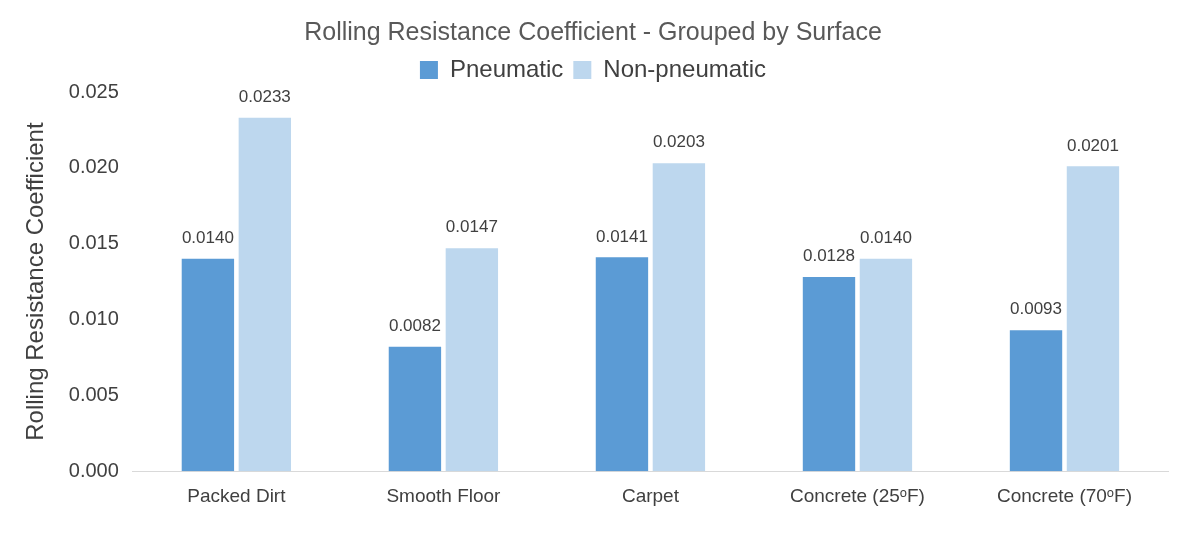  I want to click on data-label: 0.0141, so click(621, 236).